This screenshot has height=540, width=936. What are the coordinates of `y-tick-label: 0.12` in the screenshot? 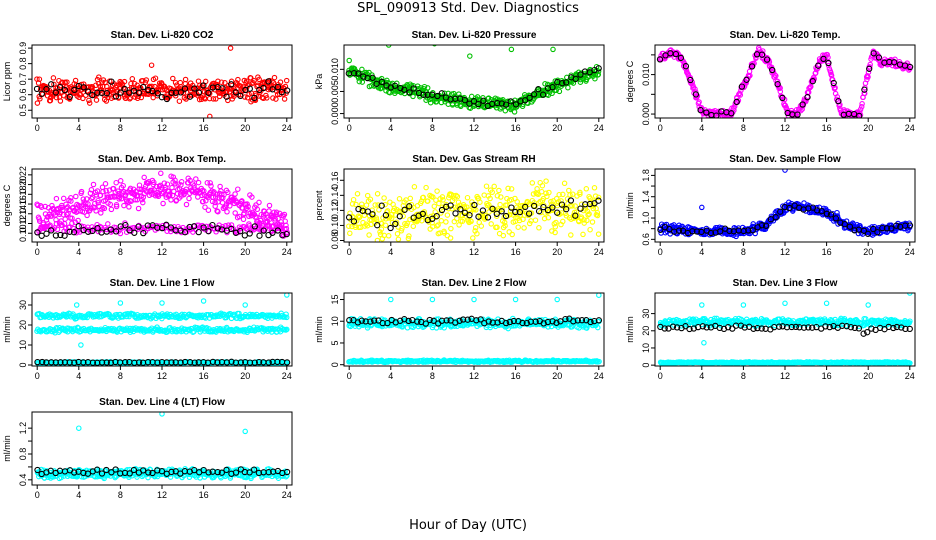 It's located at (23, 224).